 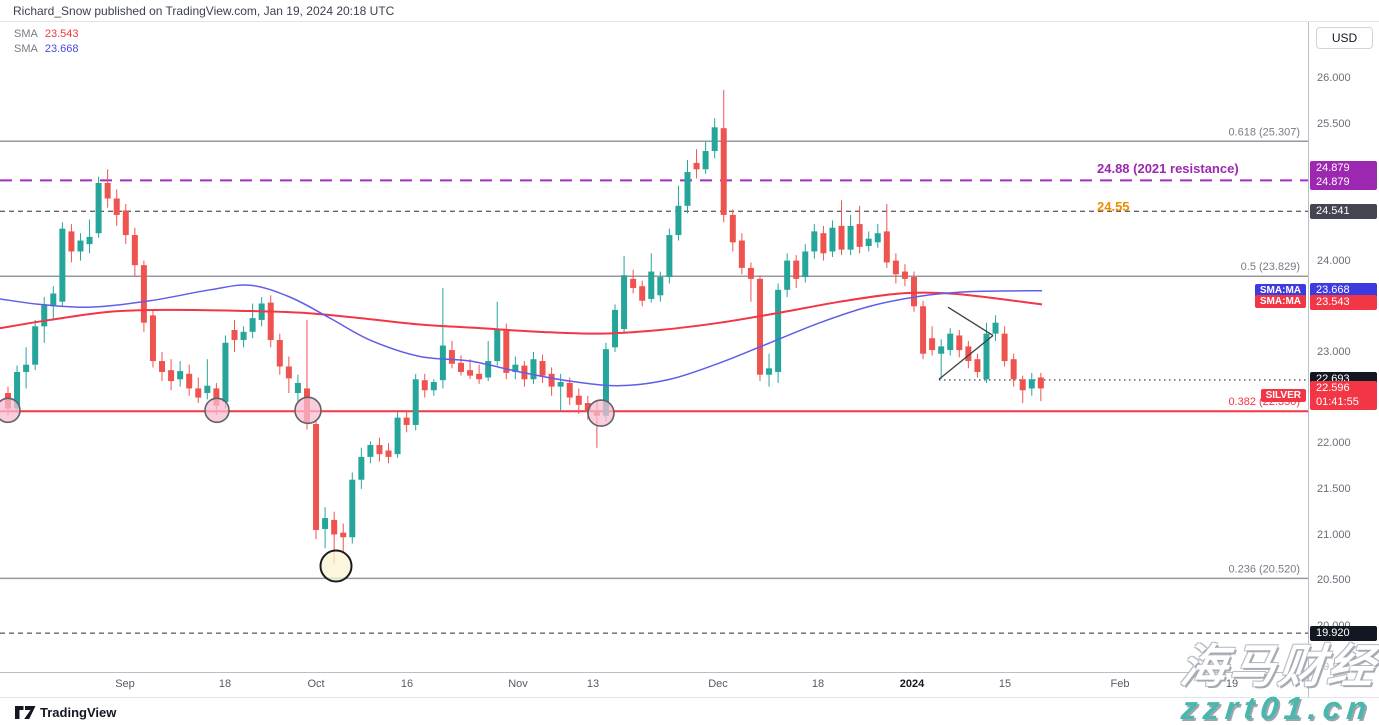 What do you see at coordinates (336, 566) in the screenshot?
I see `circle-annotation-yellow` at bounding box center [336, 566].